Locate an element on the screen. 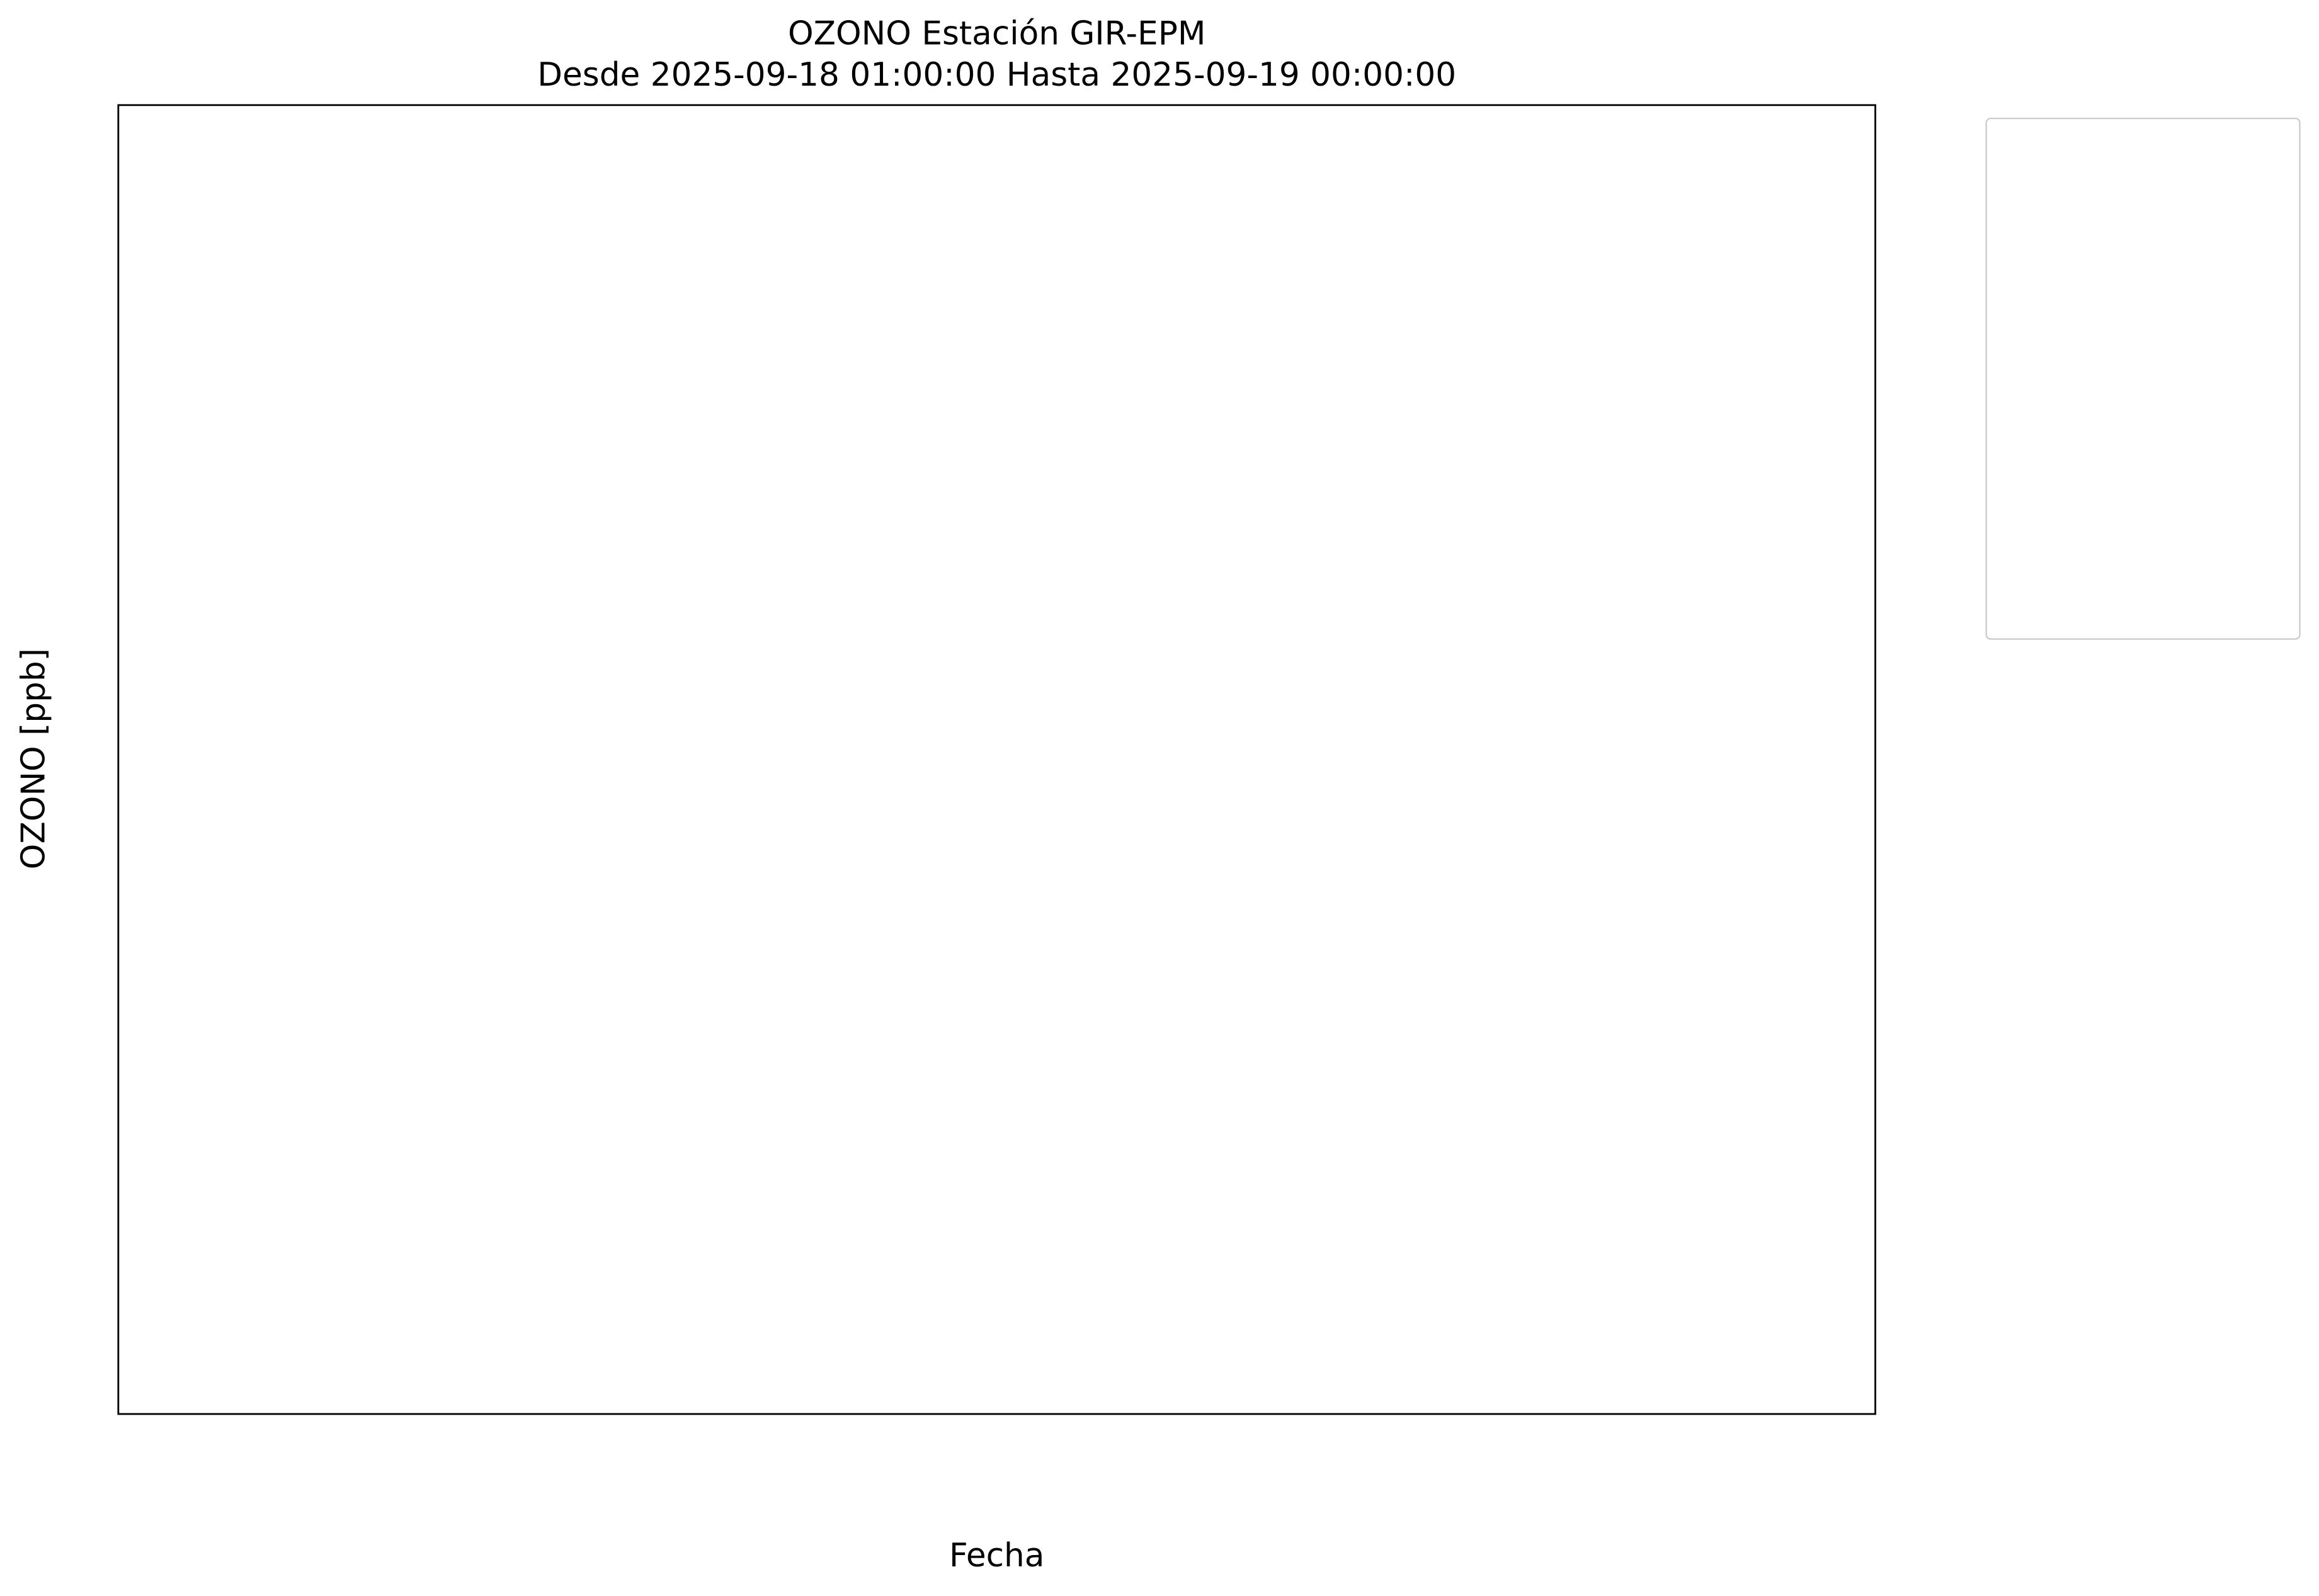 This screenshot has width=2319, height=1596. legend-frame is located at coordinates (2143, 378).